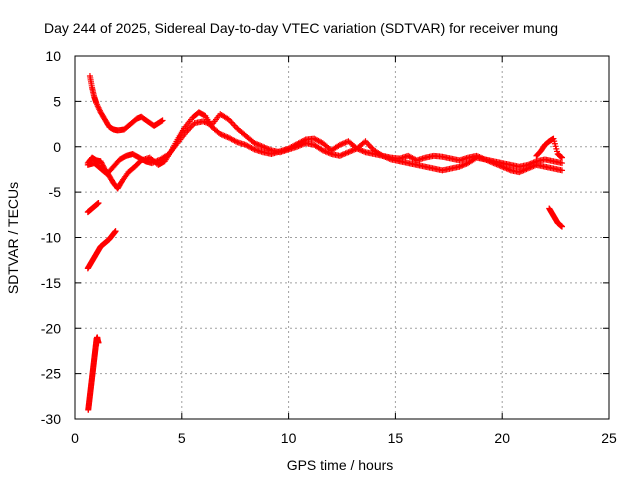  I want to click on y-tick-labels: -30 -25 -20 -15 -10 -5 0 5 10, so click(51, 237).